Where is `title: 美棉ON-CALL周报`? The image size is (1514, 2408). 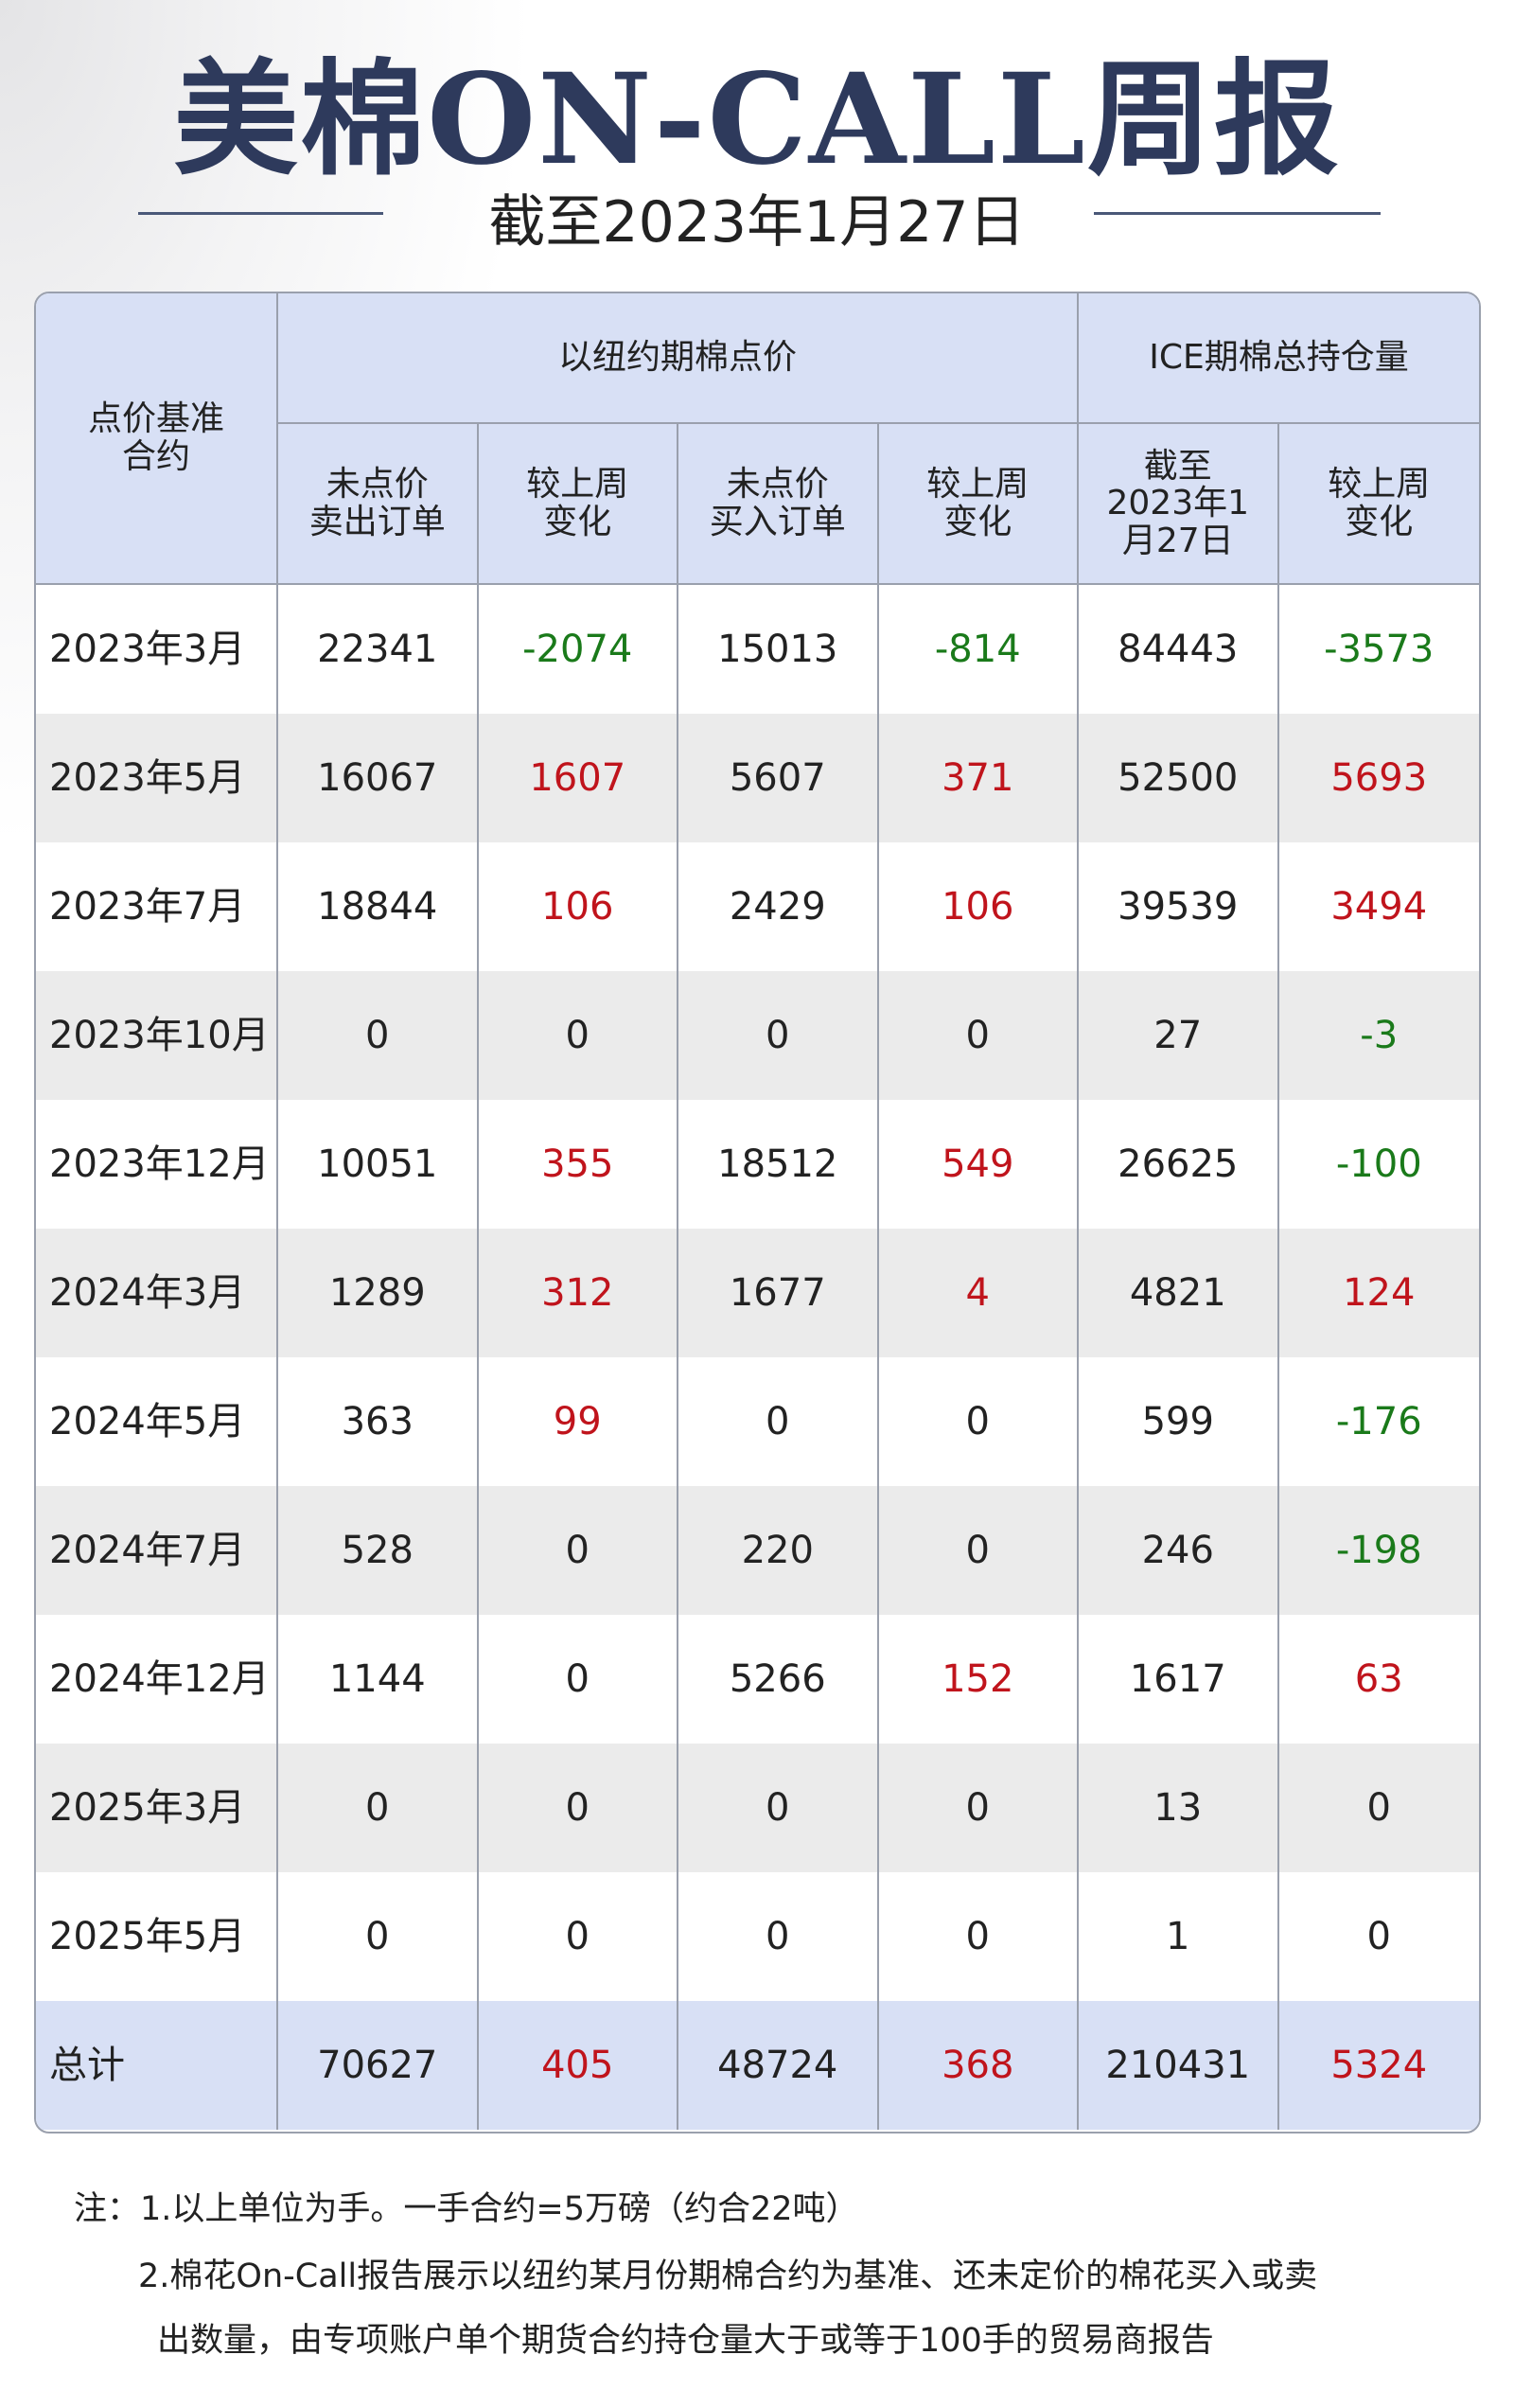 title: 美棉ON-CALL周报 is located at coordinates (757, 119).